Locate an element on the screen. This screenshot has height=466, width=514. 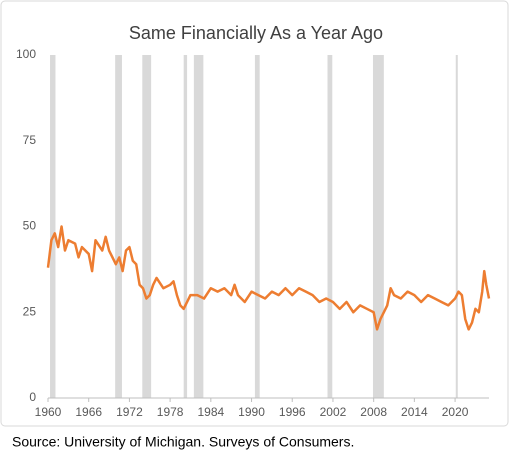
x-tick-label: 2008 is located at coordinates (373, 412).